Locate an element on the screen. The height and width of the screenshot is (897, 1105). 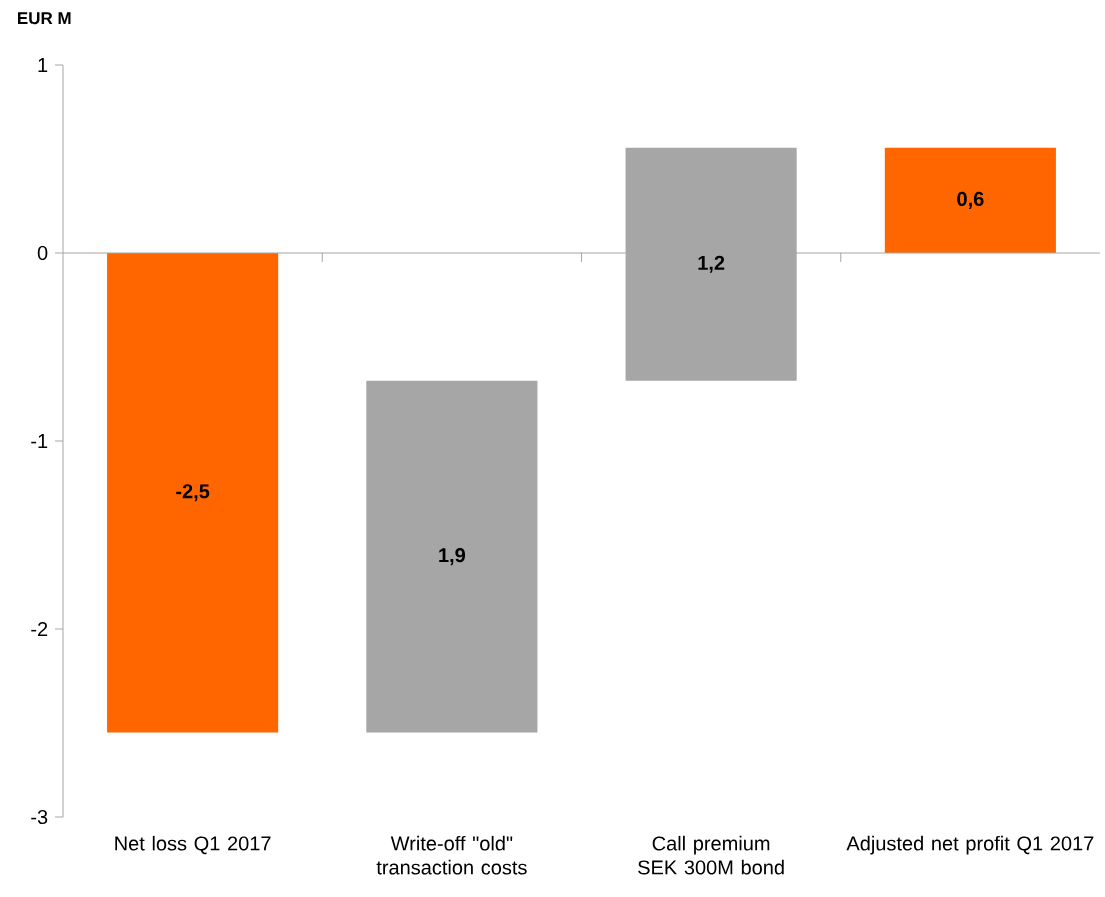
x-tick-label: Call premium SEK 300M bond is located at coordinates (711, 855).